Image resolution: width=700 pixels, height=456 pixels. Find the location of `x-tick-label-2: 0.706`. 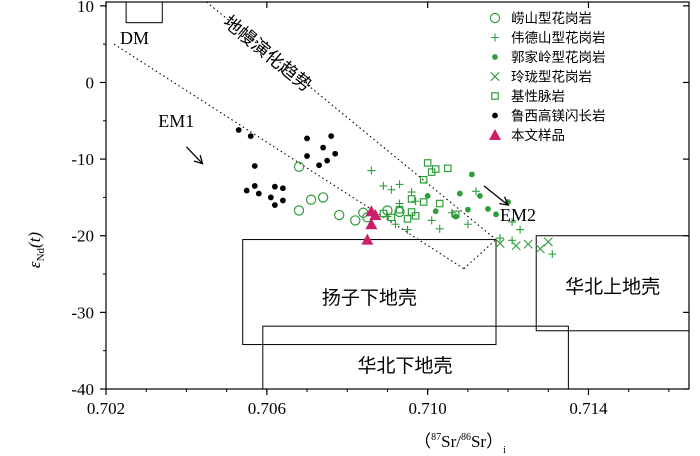

x-tick-label-2: 0.706 is located at coordinates (267, 408).